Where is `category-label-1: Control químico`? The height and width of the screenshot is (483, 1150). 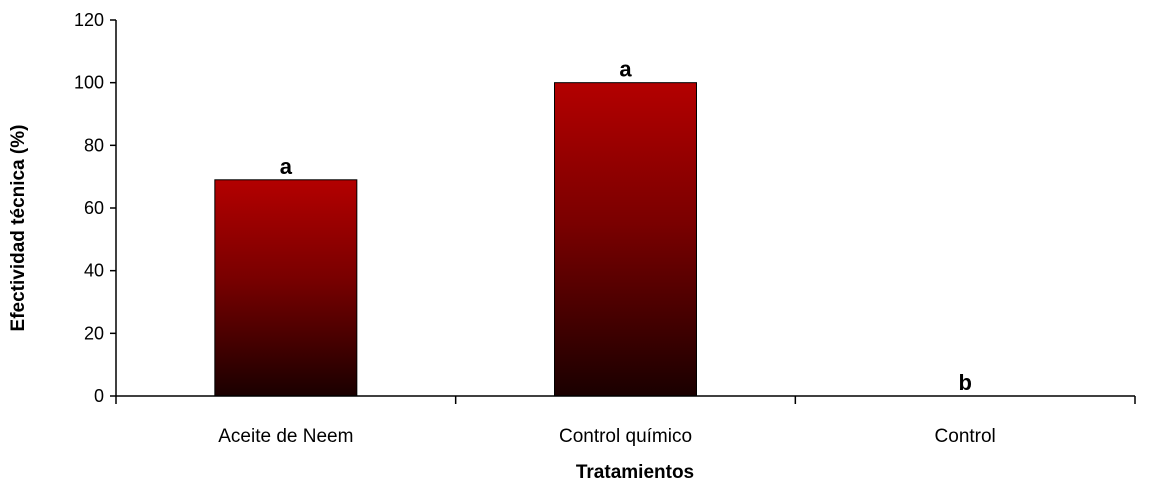 category-label-1: Control químico is located at coordinates (625, 436).